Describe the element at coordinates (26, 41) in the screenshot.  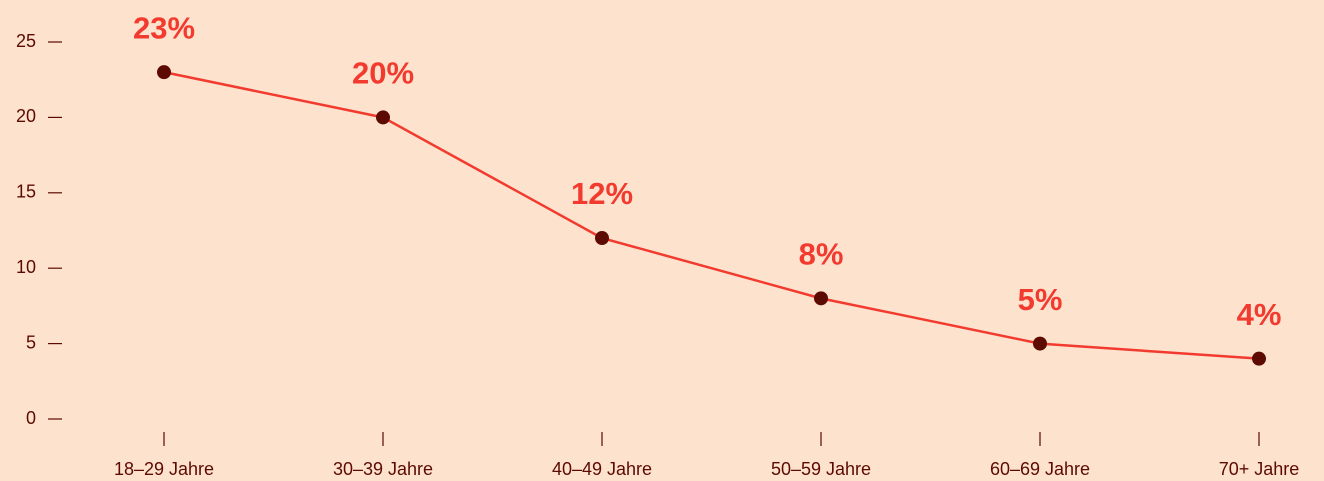
I see `y-tick-label: 25` at that location.